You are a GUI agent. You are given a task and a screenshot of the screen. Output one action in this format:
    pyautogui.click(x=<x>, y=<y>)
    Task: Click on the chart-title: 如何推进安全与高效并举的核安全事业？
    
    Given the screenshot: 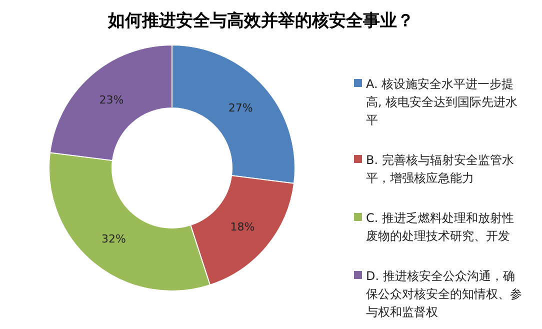 What is the action you would take?
    pyautogui.click(x=260, y=21)
    